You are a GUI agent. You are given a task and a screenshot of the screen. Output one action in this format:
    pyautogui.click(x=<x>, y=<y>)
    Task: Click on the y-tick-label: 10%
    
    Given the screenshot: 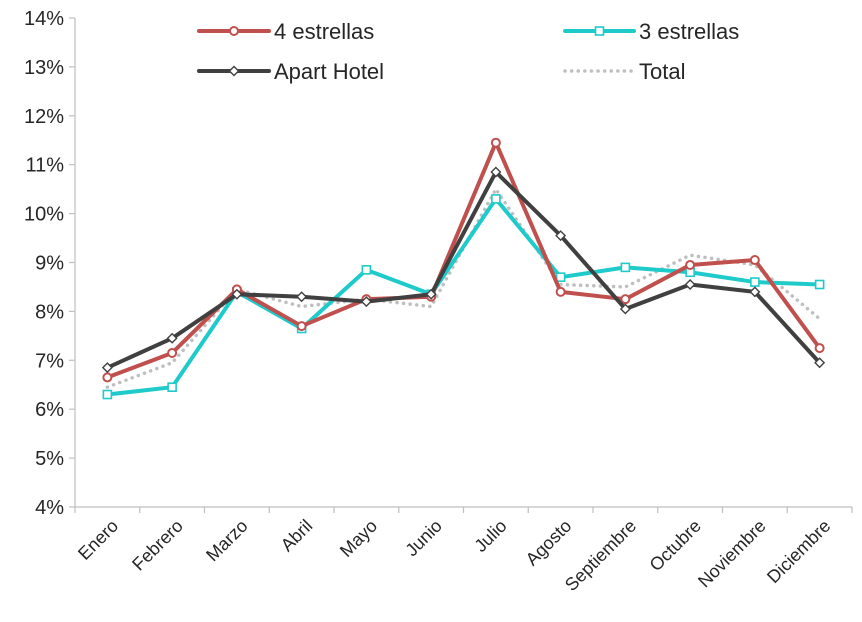 What is the action you would take?
    pyautogui.click(x=44, y=215)
    